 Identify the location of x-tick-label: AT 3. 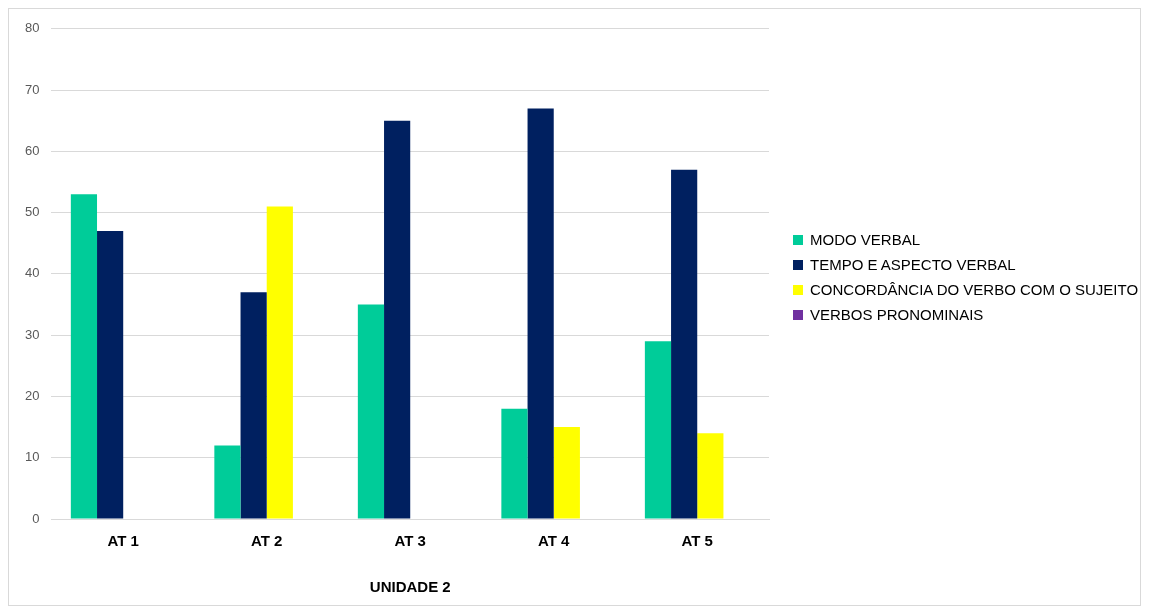
(410, 541).